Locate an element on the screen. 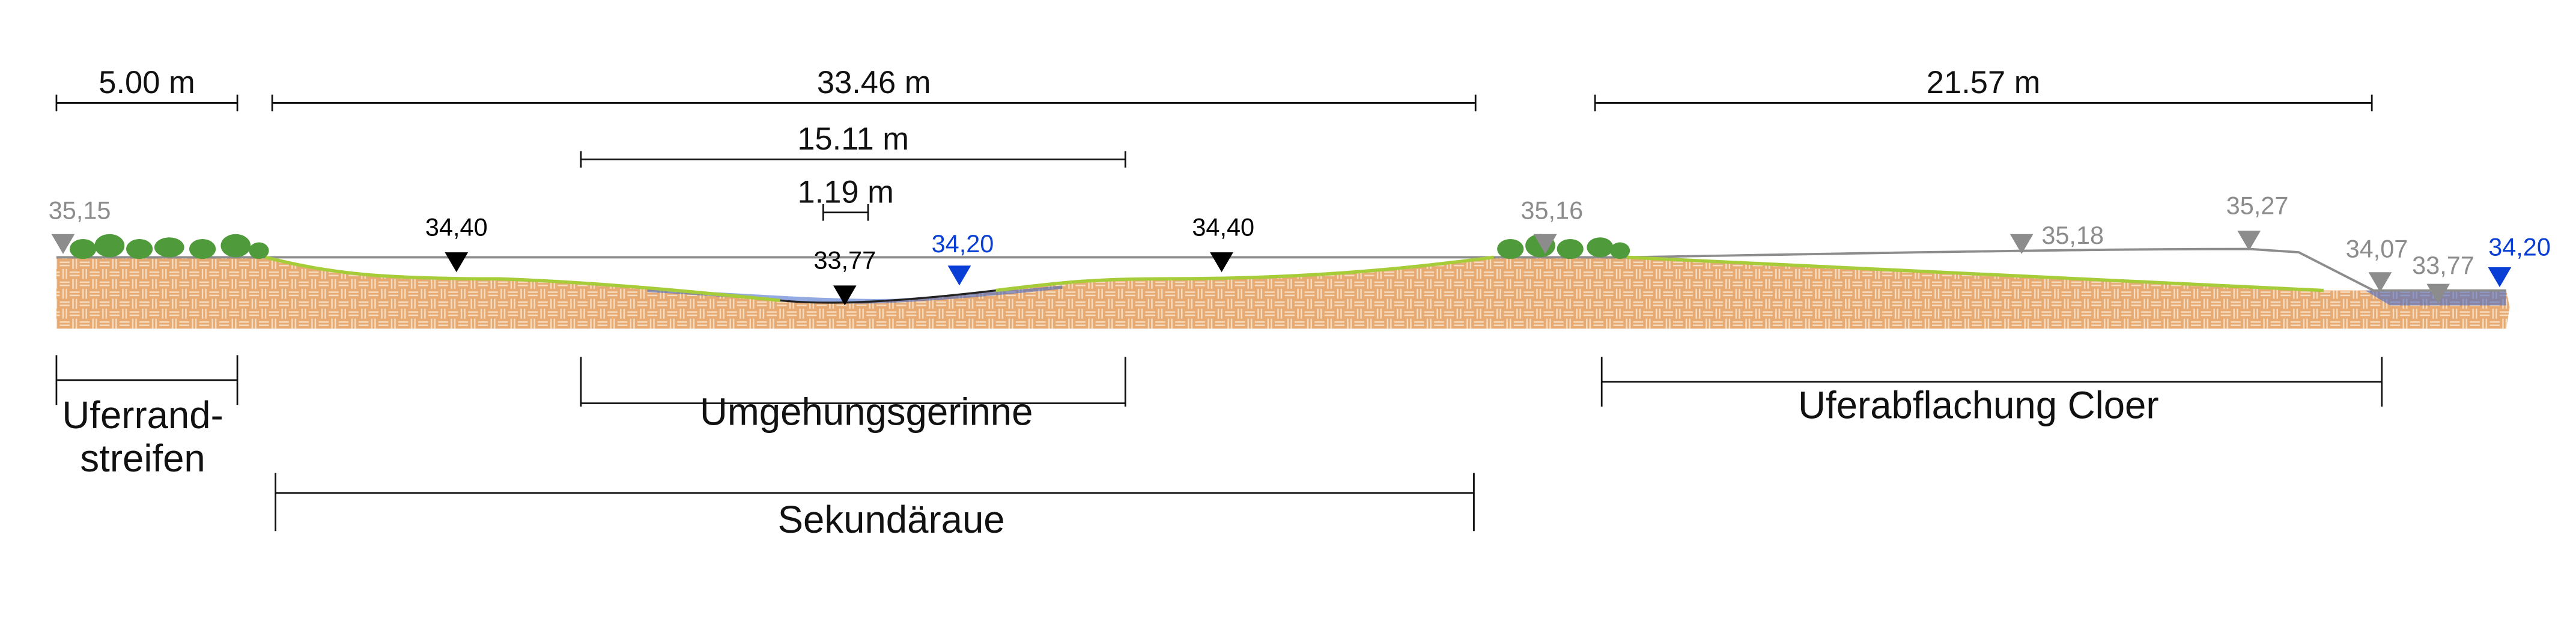  channel-bed is located at coordinates (888, 296).